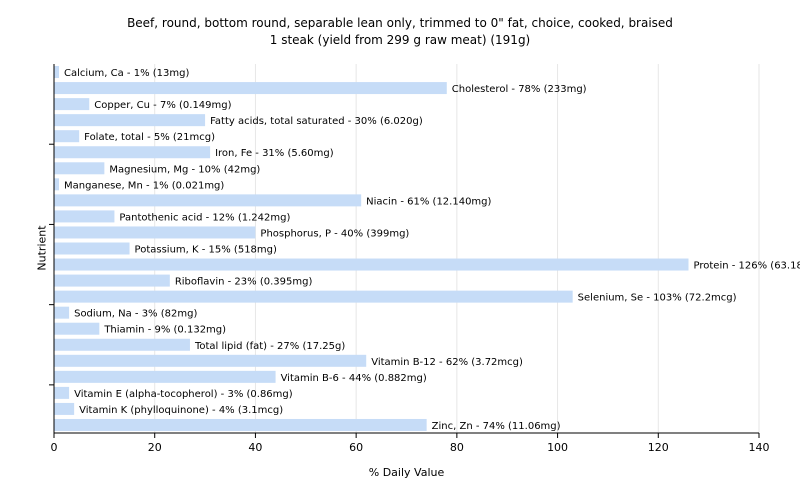  Describe the element at coordinates (184, 169) in the screenshot. I see `bar-label: Magnesium, Mg - 10% (42mg)` at that location.